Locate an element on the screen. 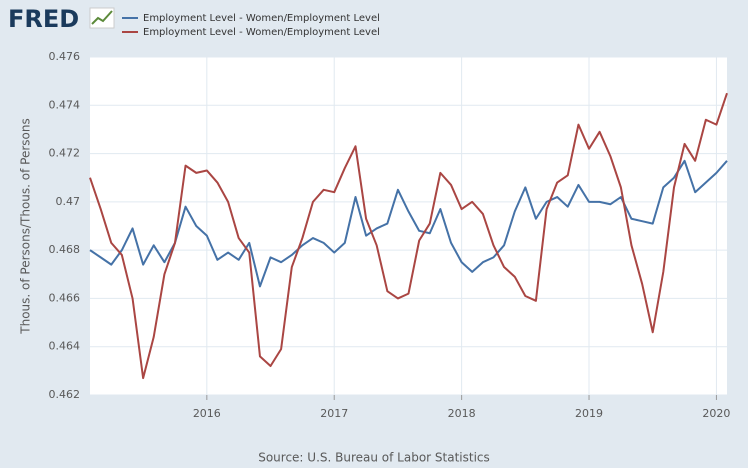  x-tick-label: 2020 is located at coordinates (716, 413).